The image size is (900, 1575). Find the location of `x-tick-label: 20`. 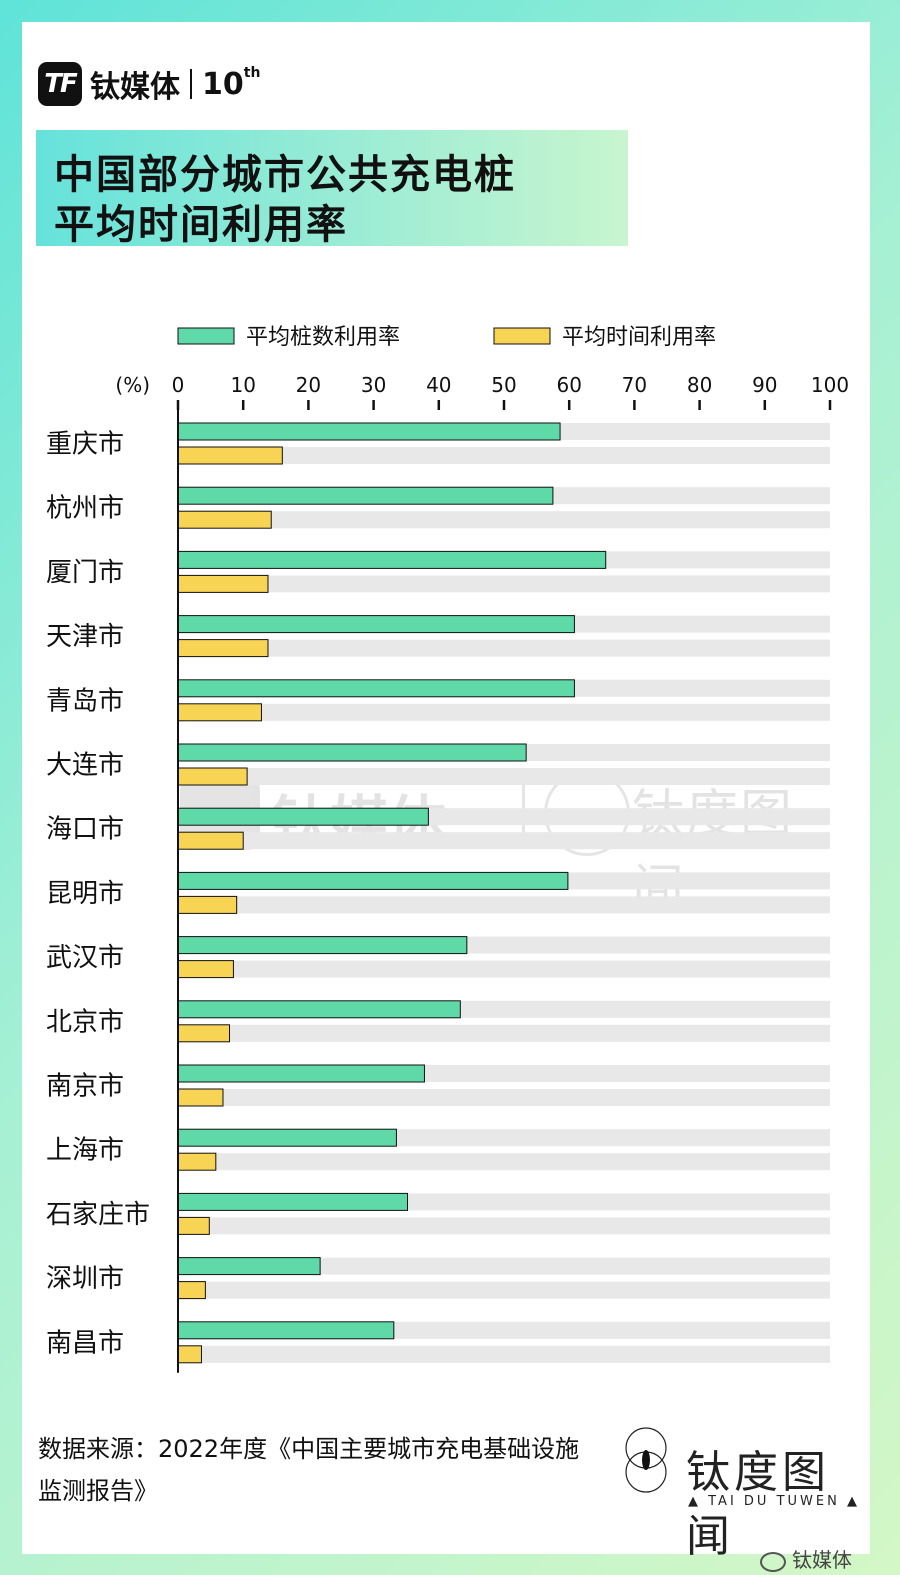

x-tick-label: 20 is located at coordinates (308, 385).